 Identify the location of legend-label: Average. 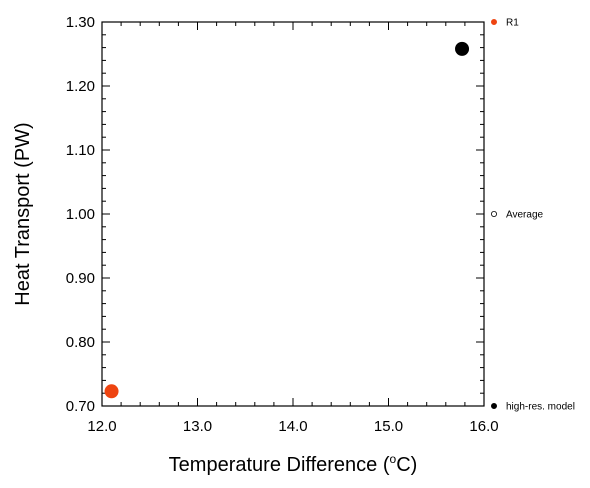
(525, 215).